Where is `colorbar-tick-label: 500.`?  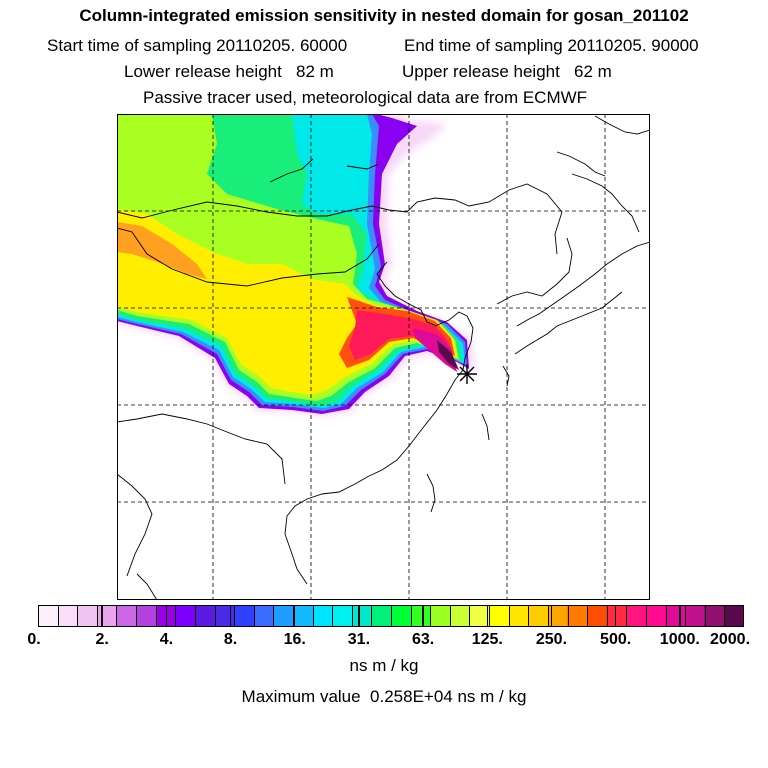 colorbar-tick-label: 500. is located at coordinates (616, 639).